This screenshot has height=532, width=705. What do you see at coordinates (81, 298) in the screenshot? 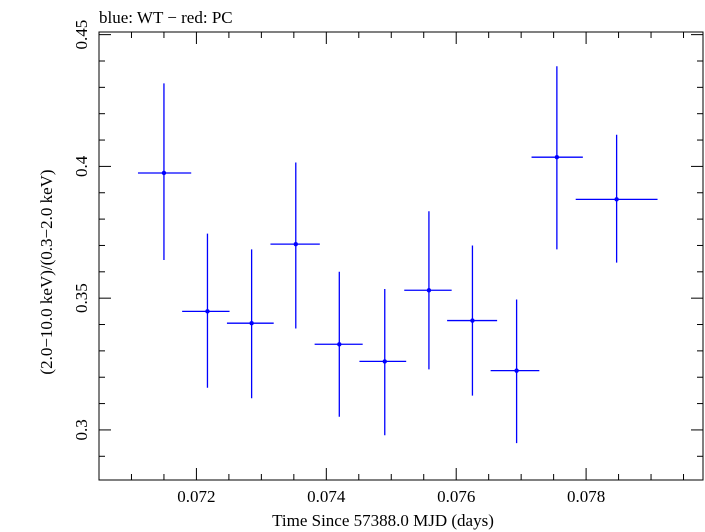
I see `y-tick-label: 0.35` at bounding box center [81, 298].